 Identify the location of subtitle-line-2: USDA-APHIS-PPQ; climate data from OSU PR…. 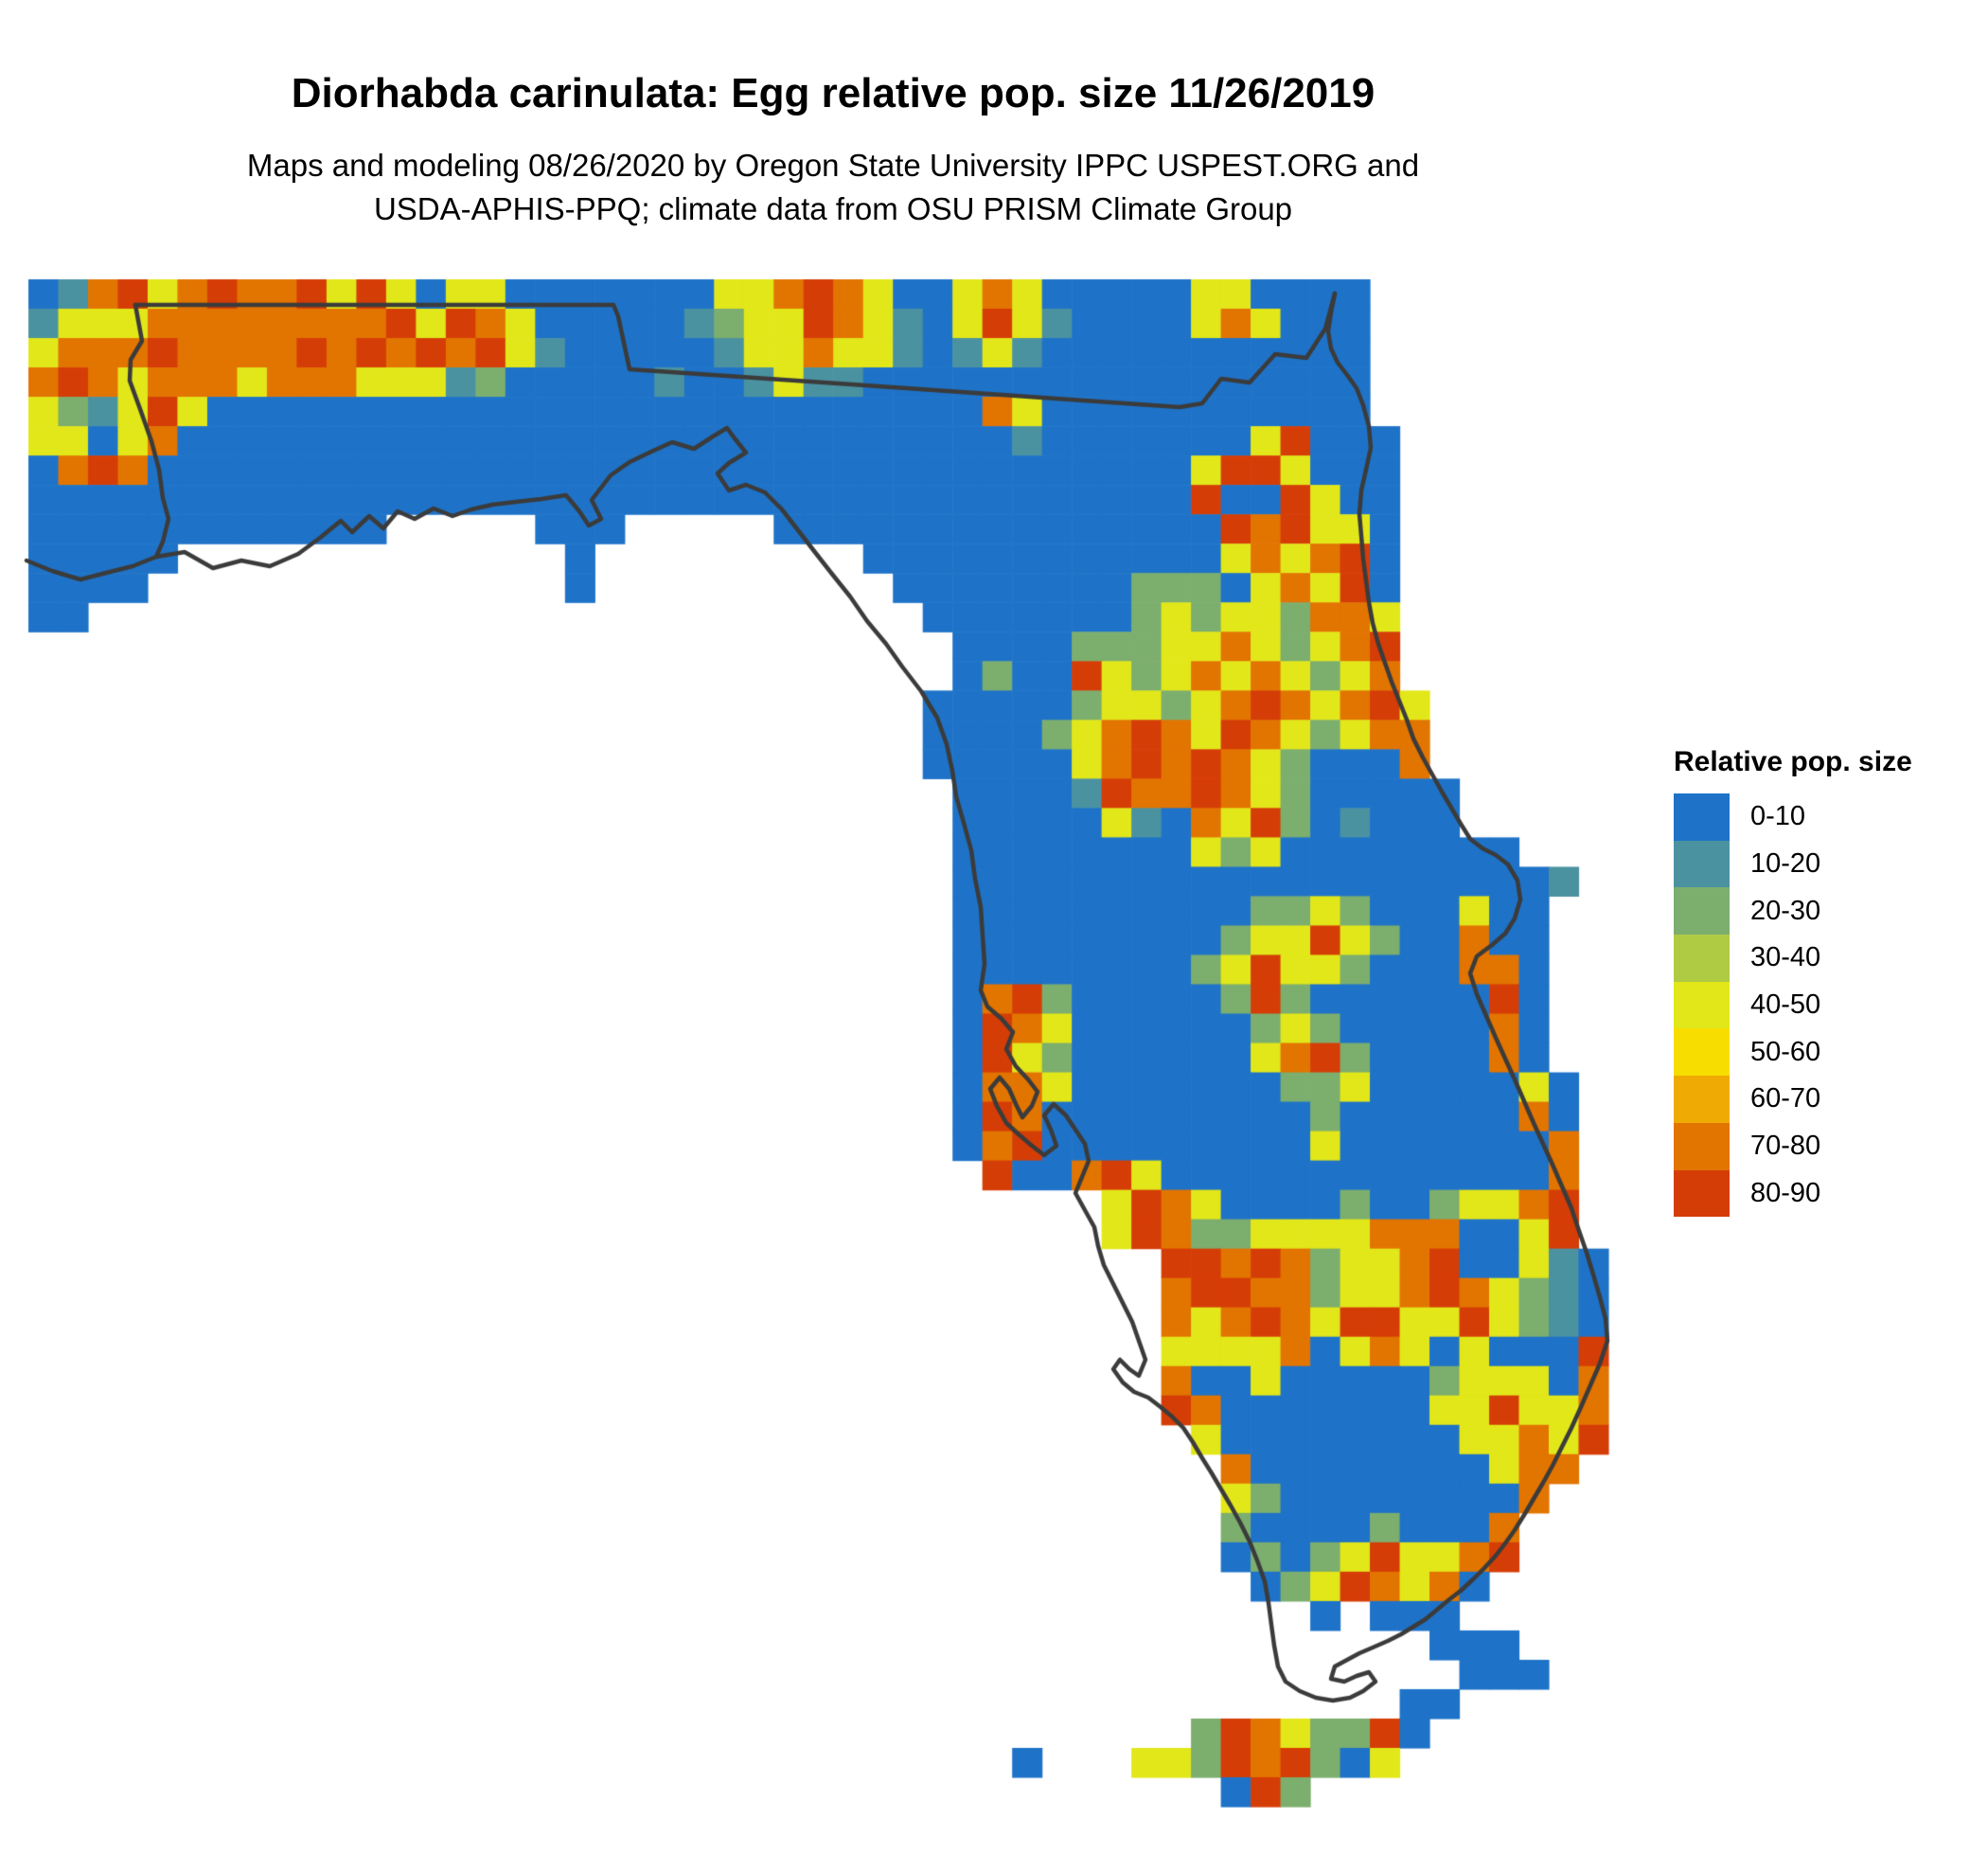
(833, 208).